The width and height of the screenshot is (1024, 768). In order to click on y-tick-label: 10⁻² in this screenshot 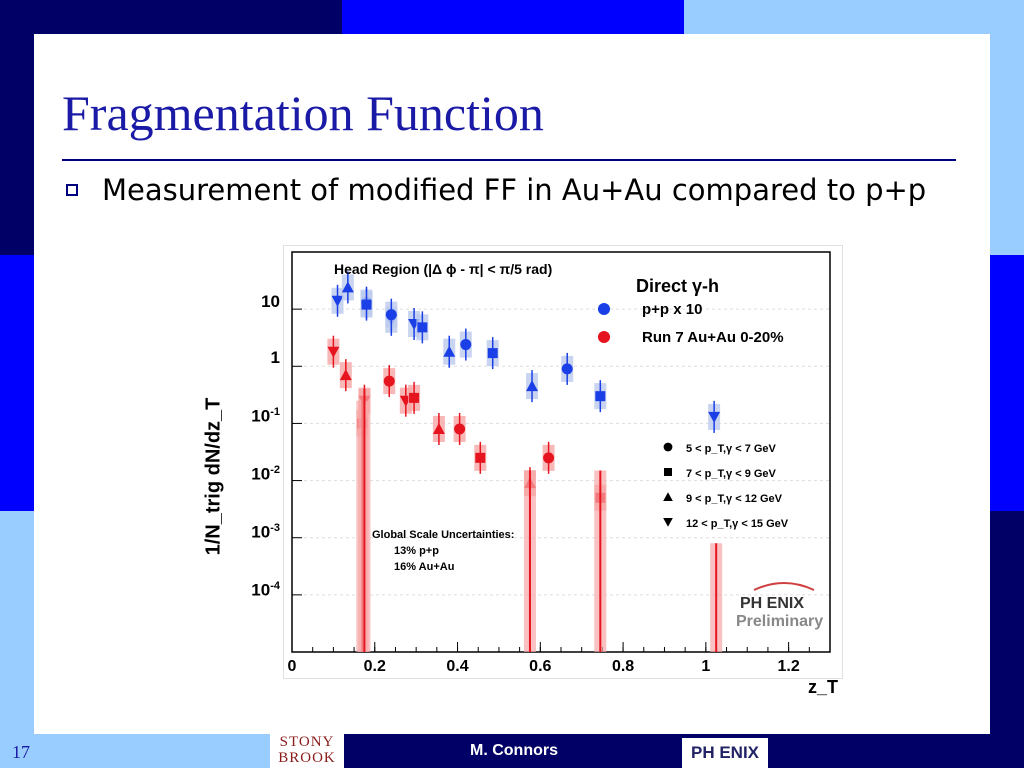, I will do `click(265, 474)`.